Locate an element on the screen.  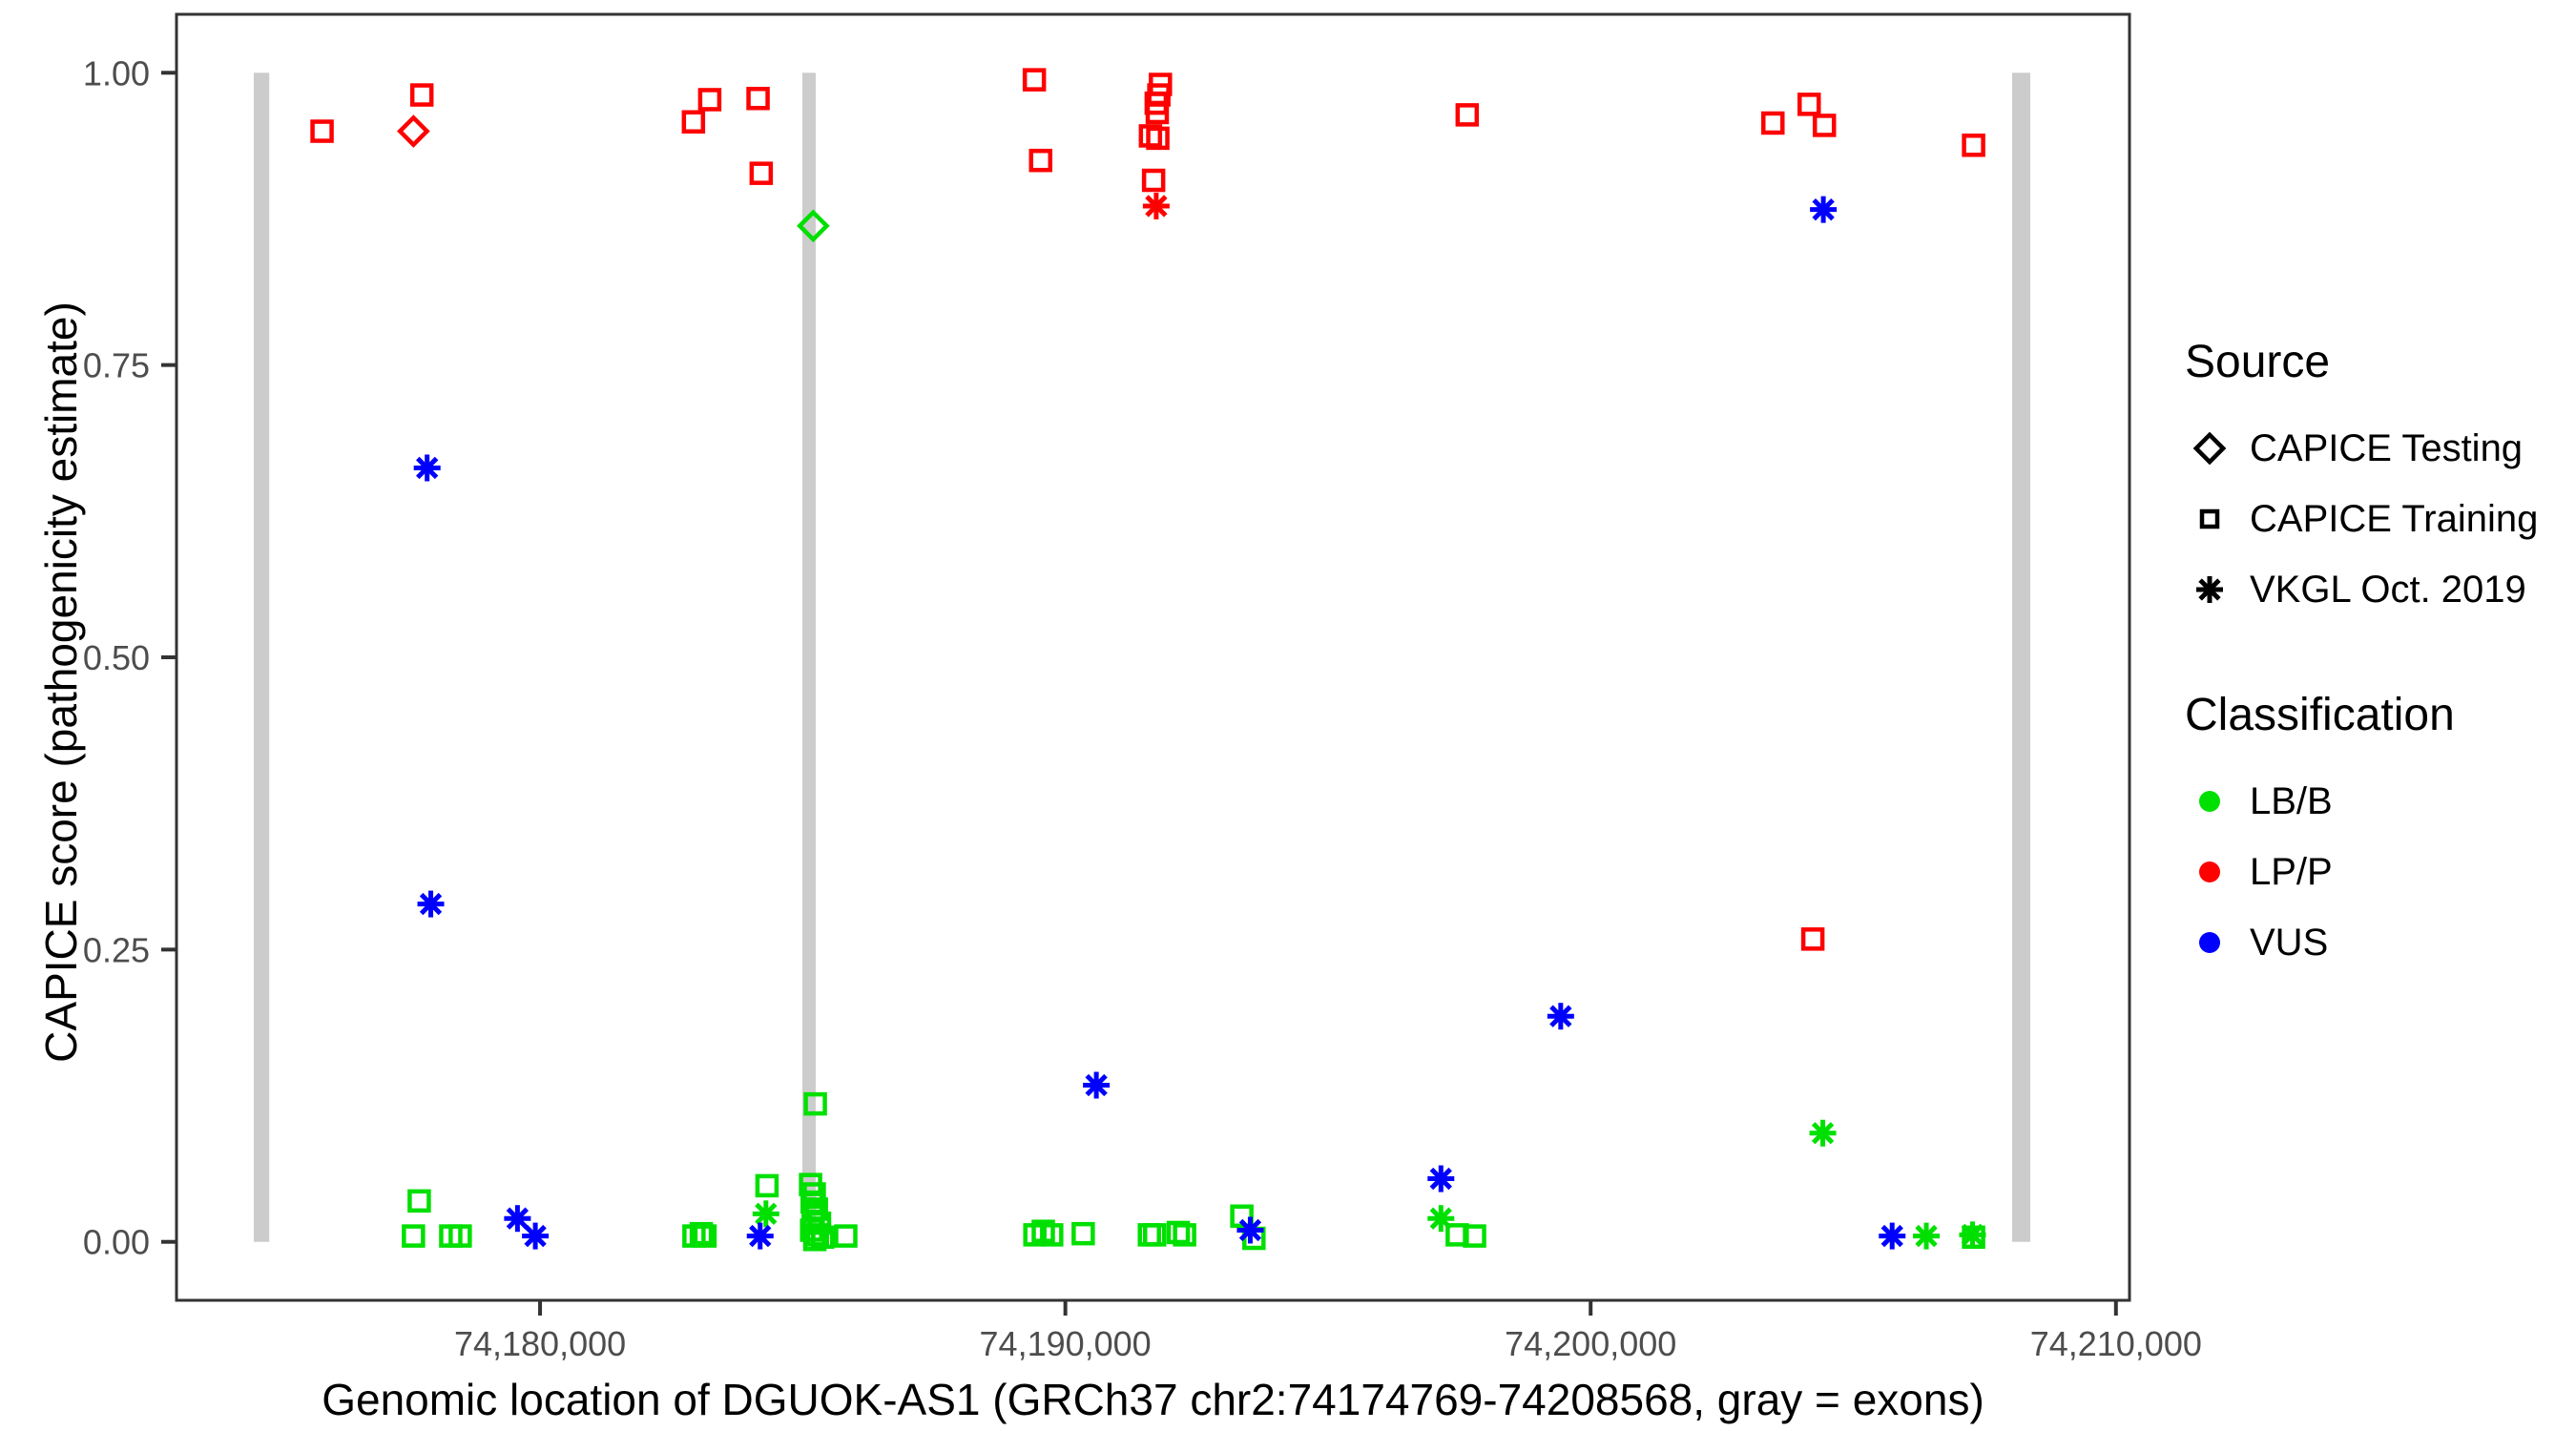
y-tick-label: 0.75 is located at coordinates (116, 365).